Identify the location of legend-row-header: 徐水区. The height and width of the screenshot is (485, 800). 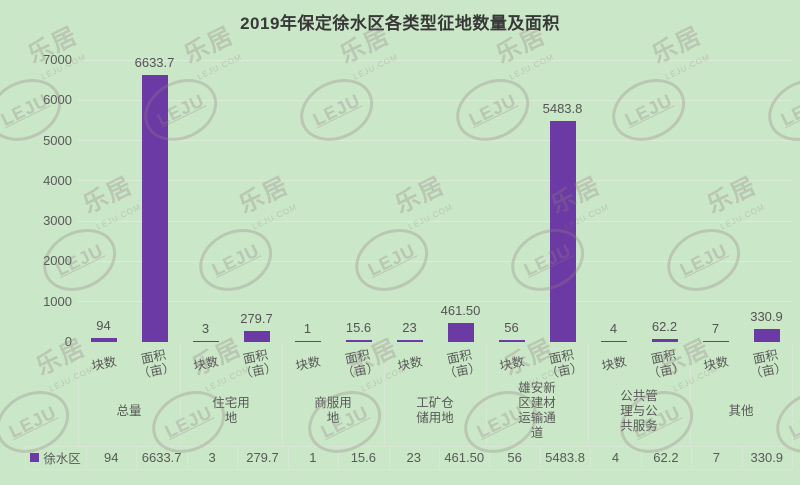
(55, 457).